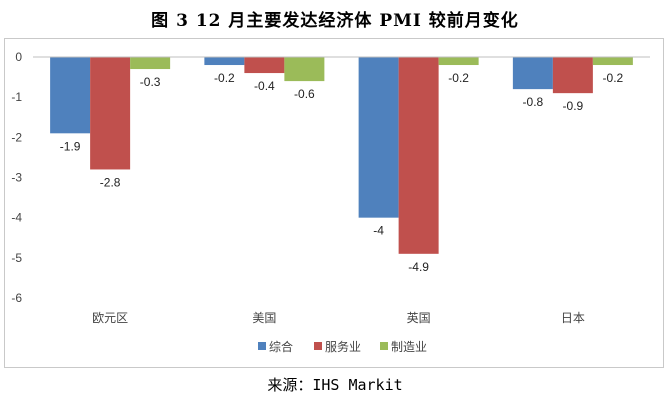  Describe the element at coordinates (573, 106) in the screenshot. I see `data-label: -0.9` at that location.